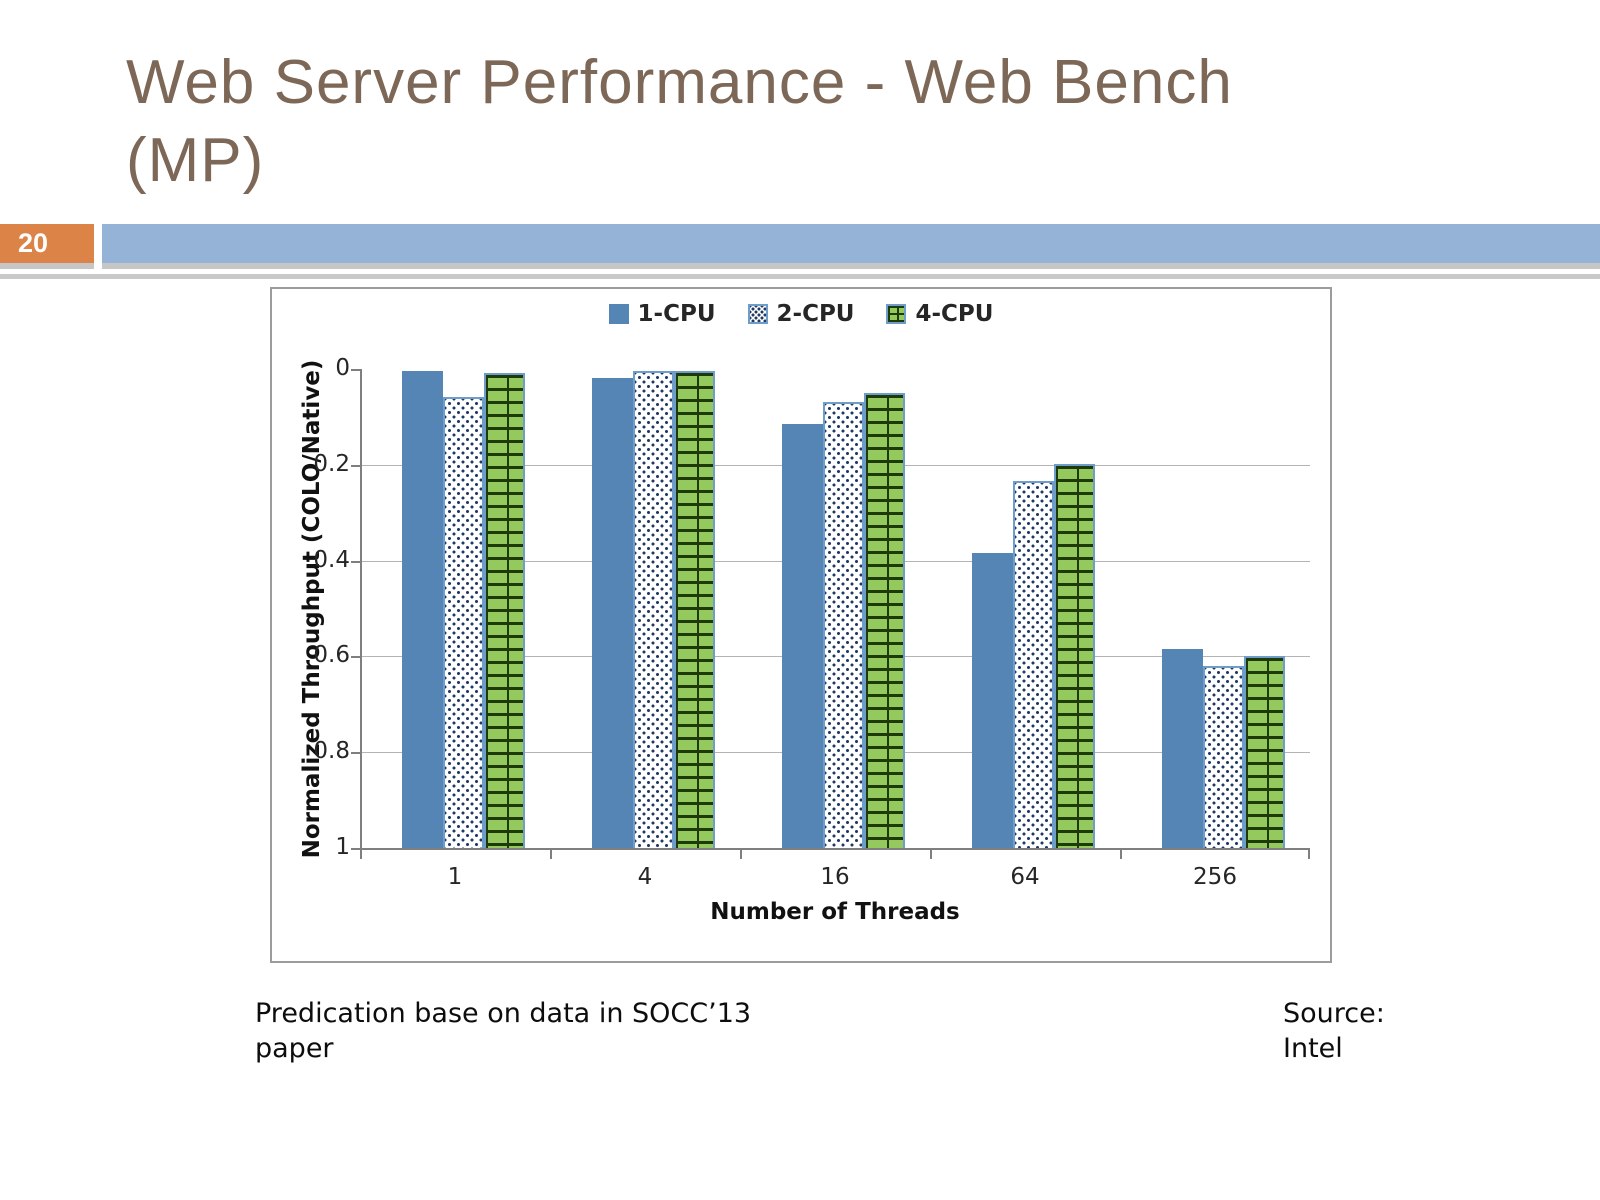 Image resolution: width=1600 pixels, height=1200 pixels. I want to click on header-band-bar, so click(851, 243).